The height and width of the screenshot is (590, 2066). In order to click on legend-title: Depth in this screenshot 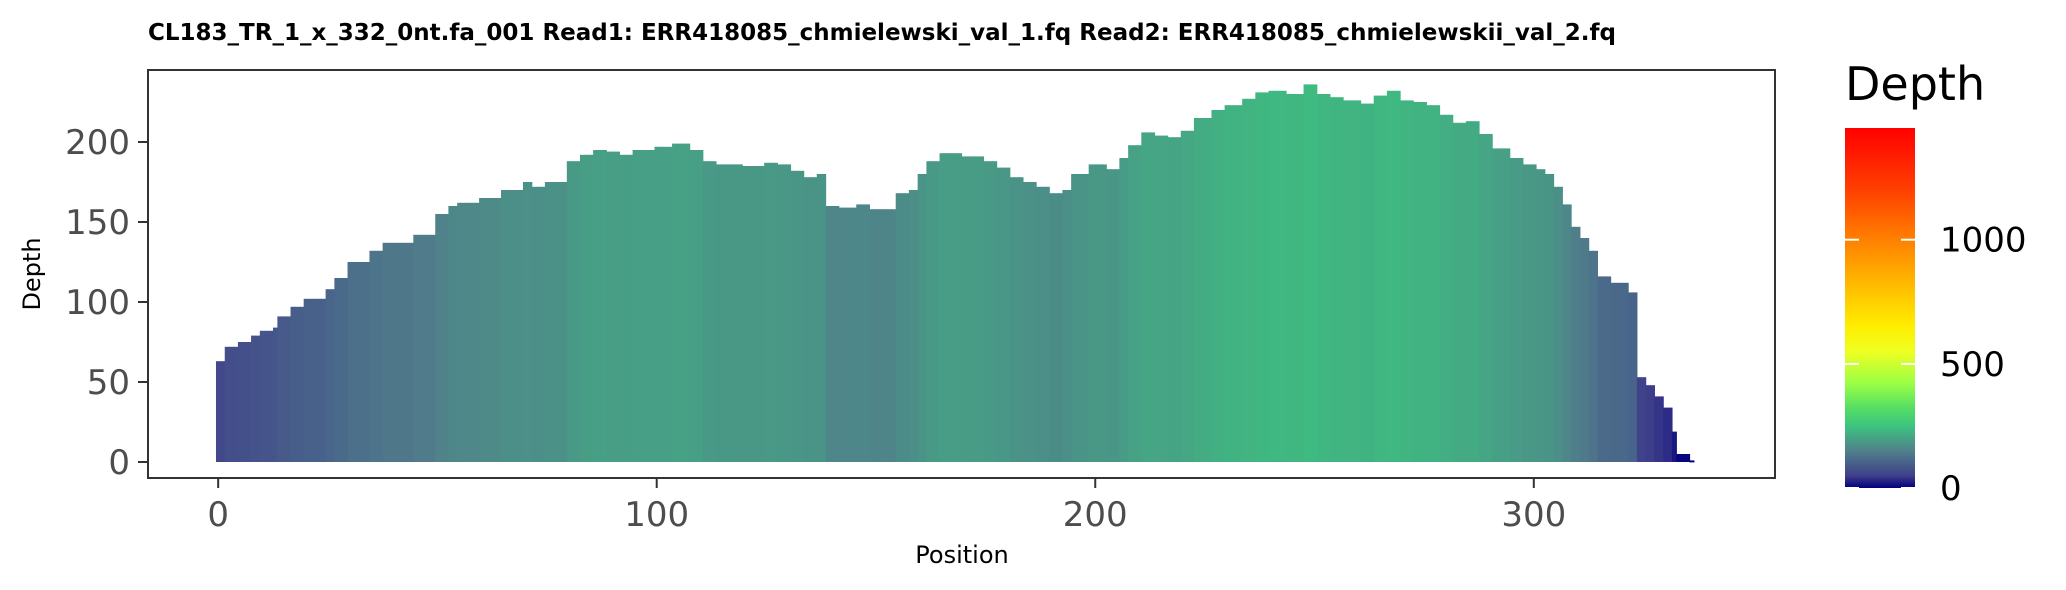, I will do `click(1915, 84)`.